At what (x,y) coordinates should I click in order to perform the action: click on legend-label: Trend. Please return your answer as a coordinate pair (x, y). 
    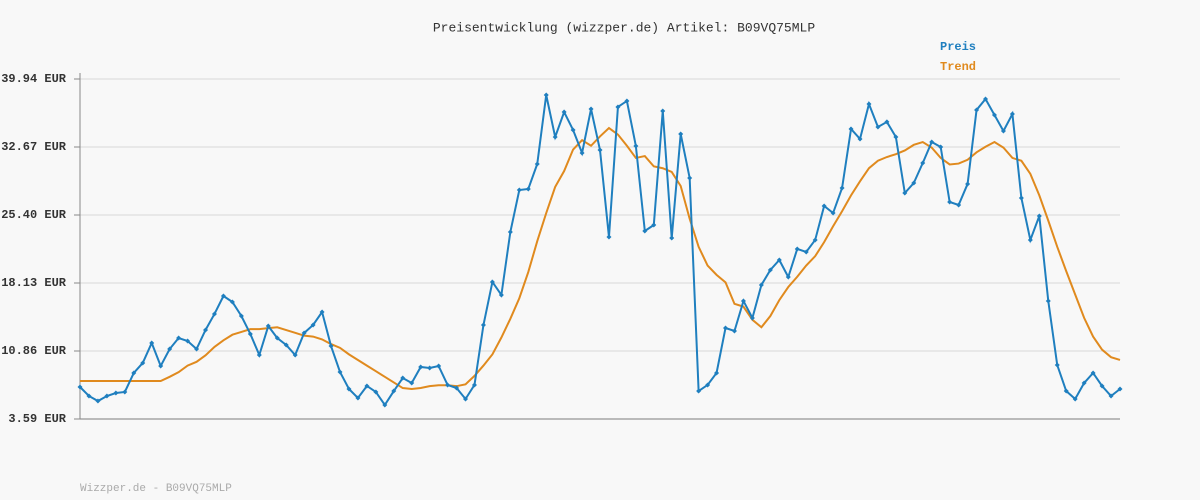
    Looking at the image, I should click on (958, 67).